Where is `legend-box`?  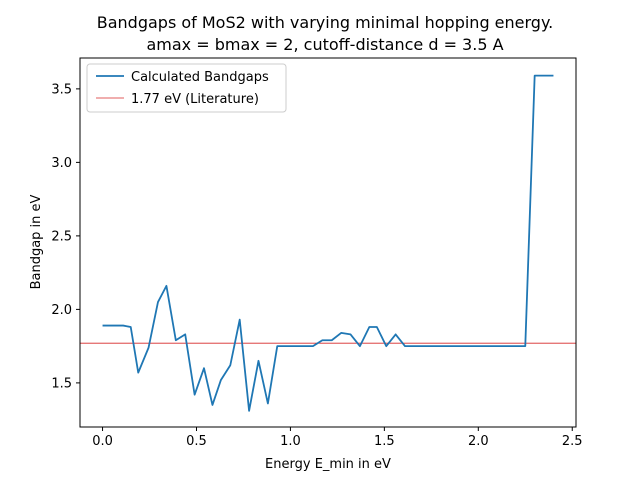 legend-box is located at coordinates (186, 88).